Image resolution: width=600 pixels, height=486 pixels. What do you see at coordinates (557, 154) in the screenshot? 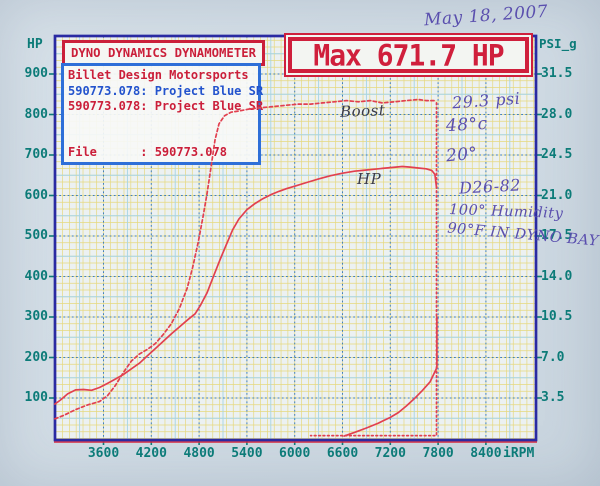
I see `right-axis-tick: 24.5` at bounding box center [557, 154].